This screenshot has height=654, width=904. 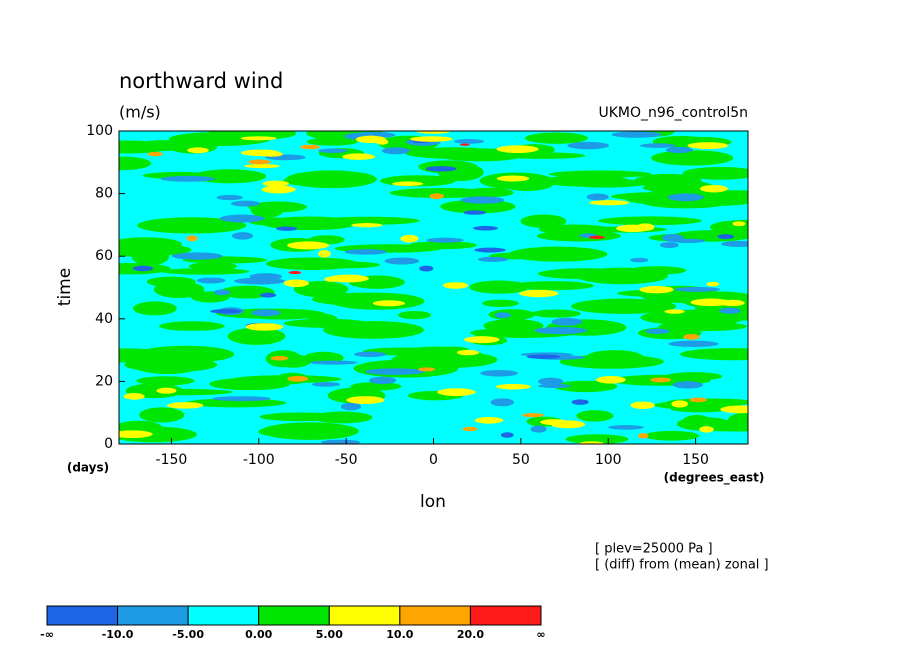 What do you see at coordinates (714, 478) in the screenshot?
I see `x-units: (degrees_east)` at bounding box center [714, 478].